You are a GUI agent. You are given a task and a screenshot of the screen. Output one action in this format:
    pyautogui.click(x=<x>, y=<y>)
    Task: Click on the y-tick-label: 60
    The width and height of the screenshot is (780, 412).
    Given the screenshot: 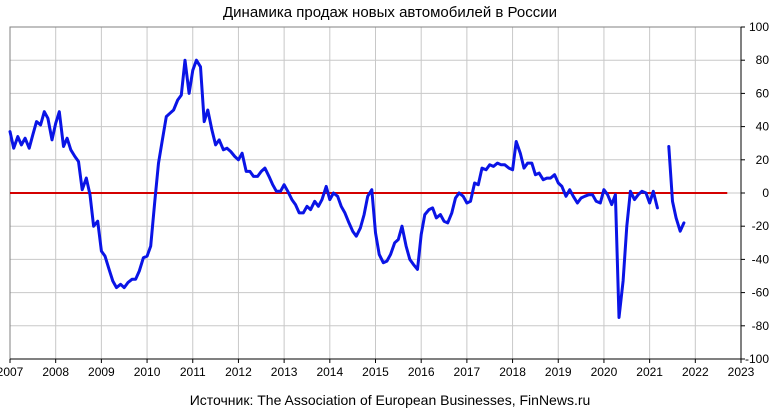 What is the action you would take?
    pyautogui.click(x=763, y=93)
    